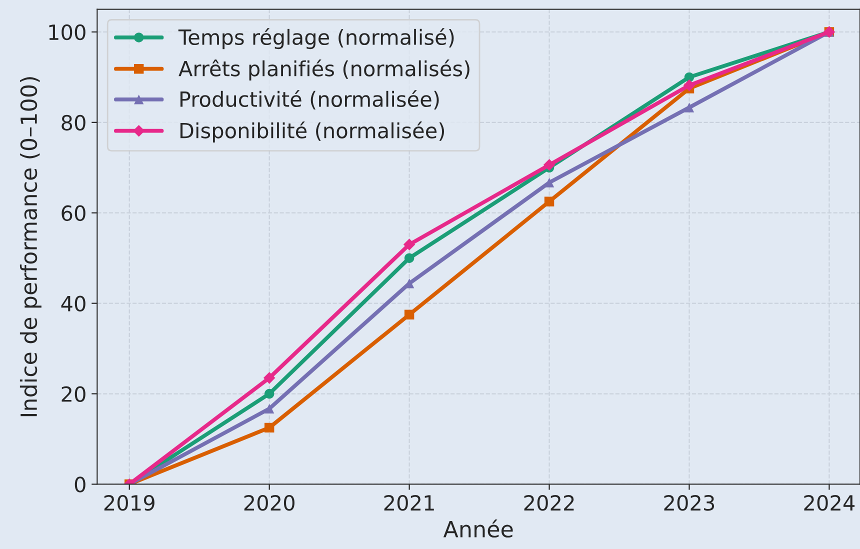 Image resolution: width=860 pixels, height=549 pixels. What do you see at coordinates (74, 213) in the screenshot?
I see `y-tick-label: 60` at bounding box center [74, 213].